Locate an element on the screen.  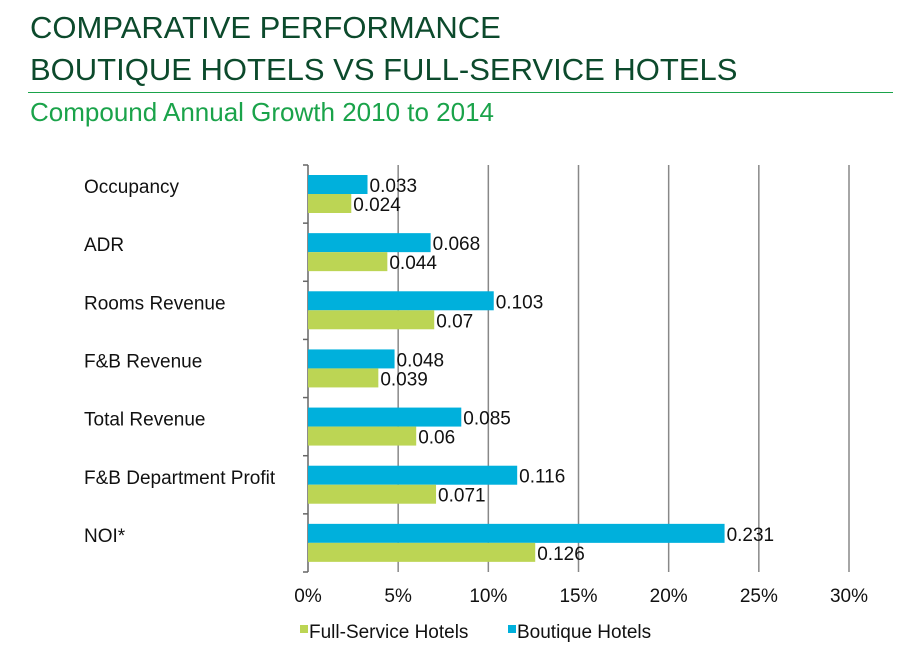
data-label: 0.039 is located at coordinates (404, 379).